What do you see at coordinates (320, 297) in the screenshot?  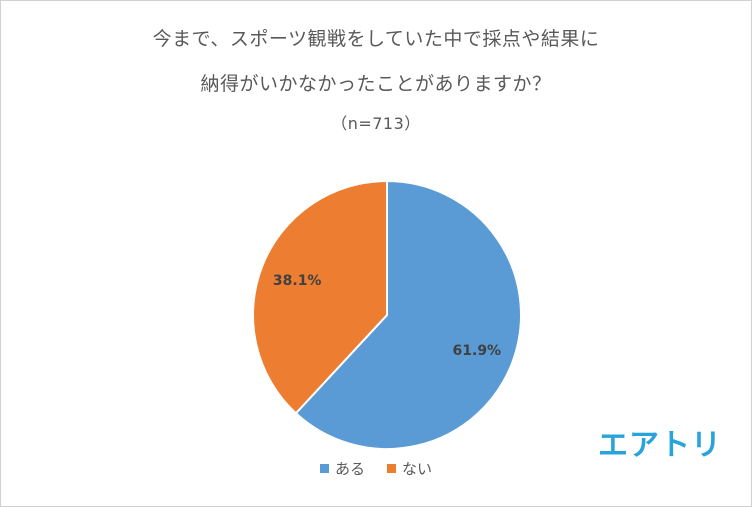 I see `pie-slice-nai` at bounding box center [320, 297].